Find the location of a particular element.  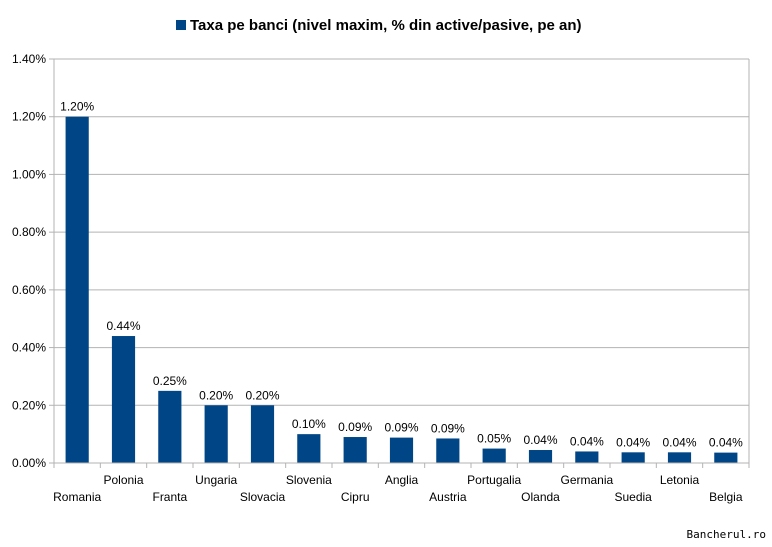

category-label: Polonia is located at coordinates (123, 480).